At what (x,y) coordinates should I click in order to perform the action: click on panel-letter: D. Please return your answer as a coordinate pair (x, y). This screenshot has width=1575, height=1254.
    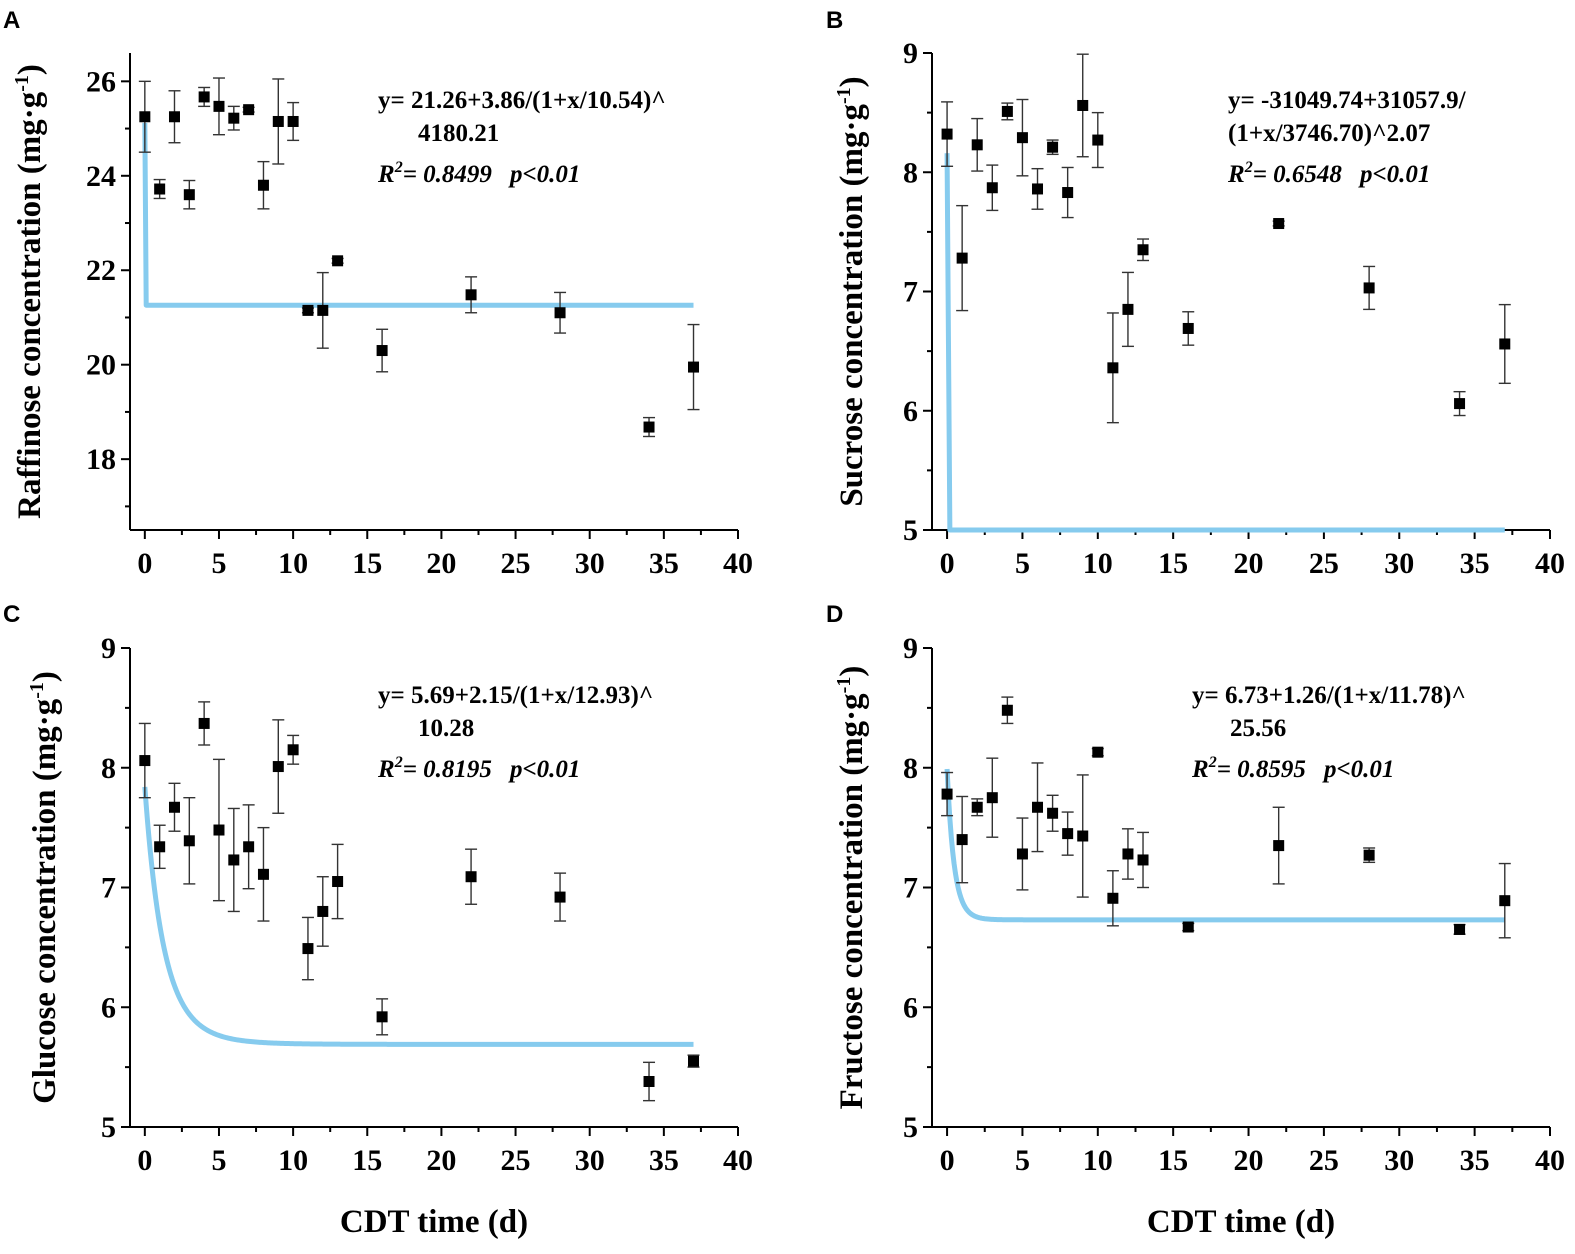
    Looking at the image, I should click on (834, 614).